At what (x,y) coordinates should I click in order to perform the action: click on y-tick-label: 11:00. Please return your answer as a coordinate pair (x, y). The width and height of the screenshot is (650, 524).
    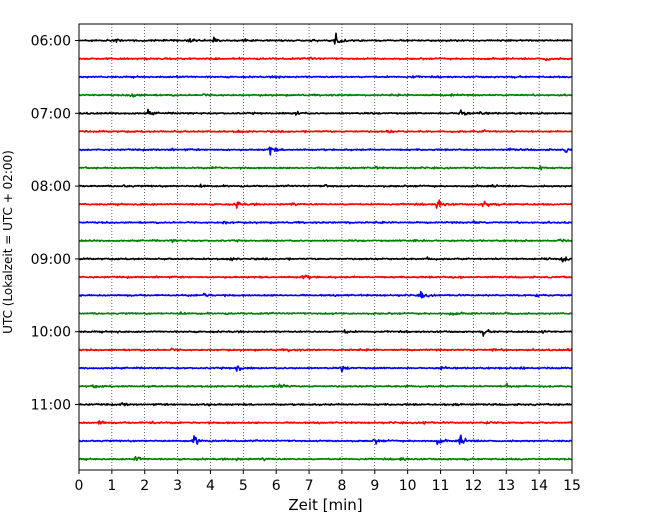
    Looking at the image, I should click on (51, 406).